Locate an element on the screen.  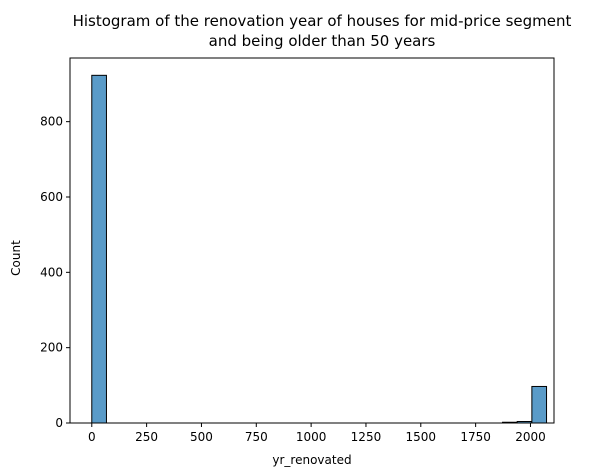
y-tick-label-0: 0 is located at coordinates (59, 423).